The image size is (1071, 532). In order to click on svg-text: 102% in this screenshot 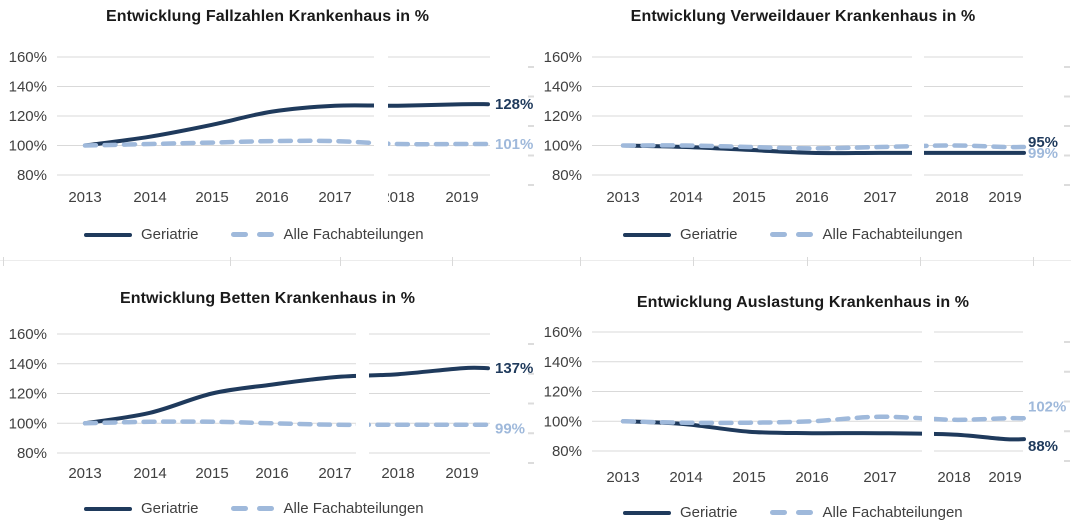, I will do `click(1047, 406)`.